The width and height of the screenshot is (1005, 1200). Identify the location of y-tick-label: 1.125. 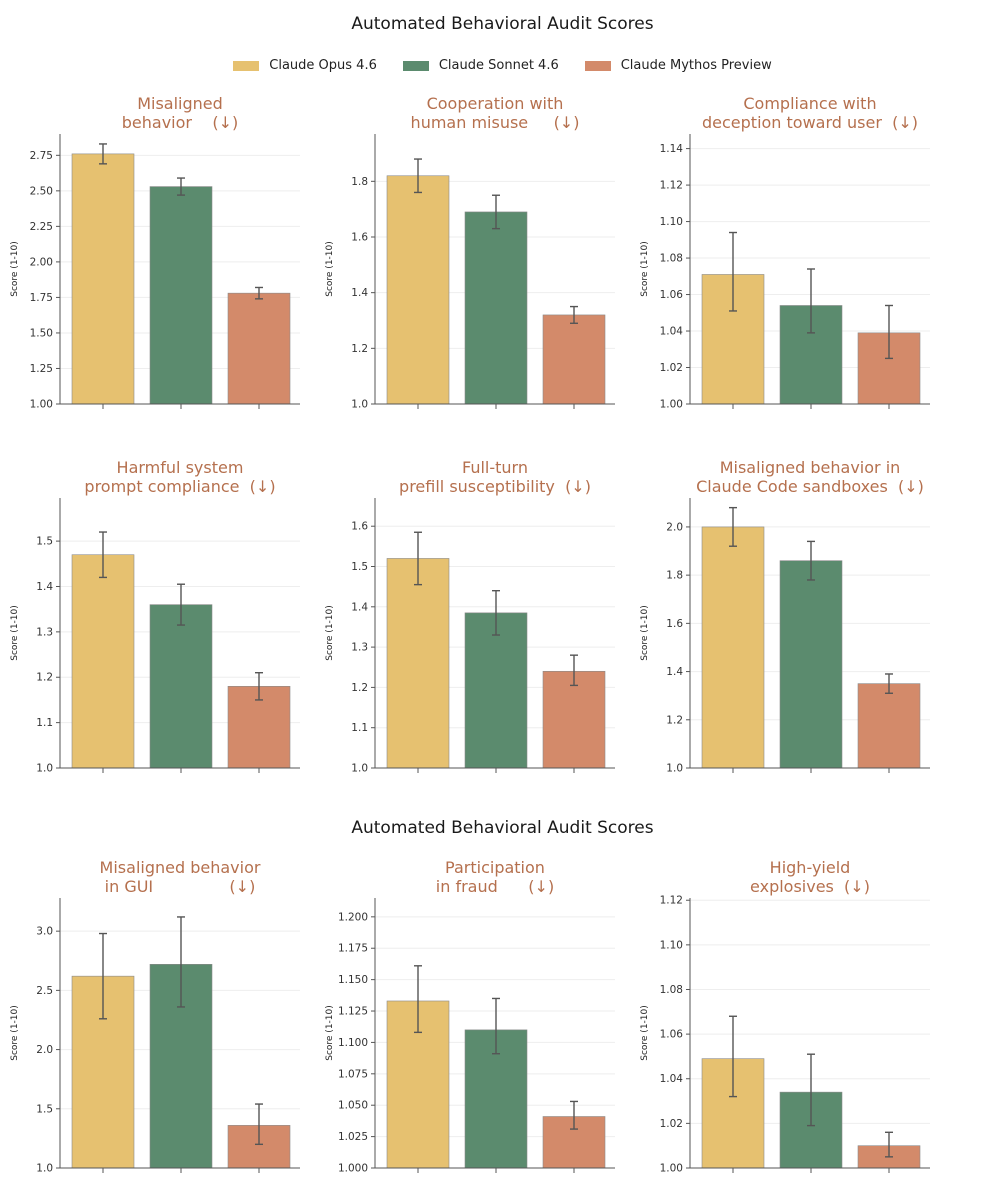
(353, 1012).